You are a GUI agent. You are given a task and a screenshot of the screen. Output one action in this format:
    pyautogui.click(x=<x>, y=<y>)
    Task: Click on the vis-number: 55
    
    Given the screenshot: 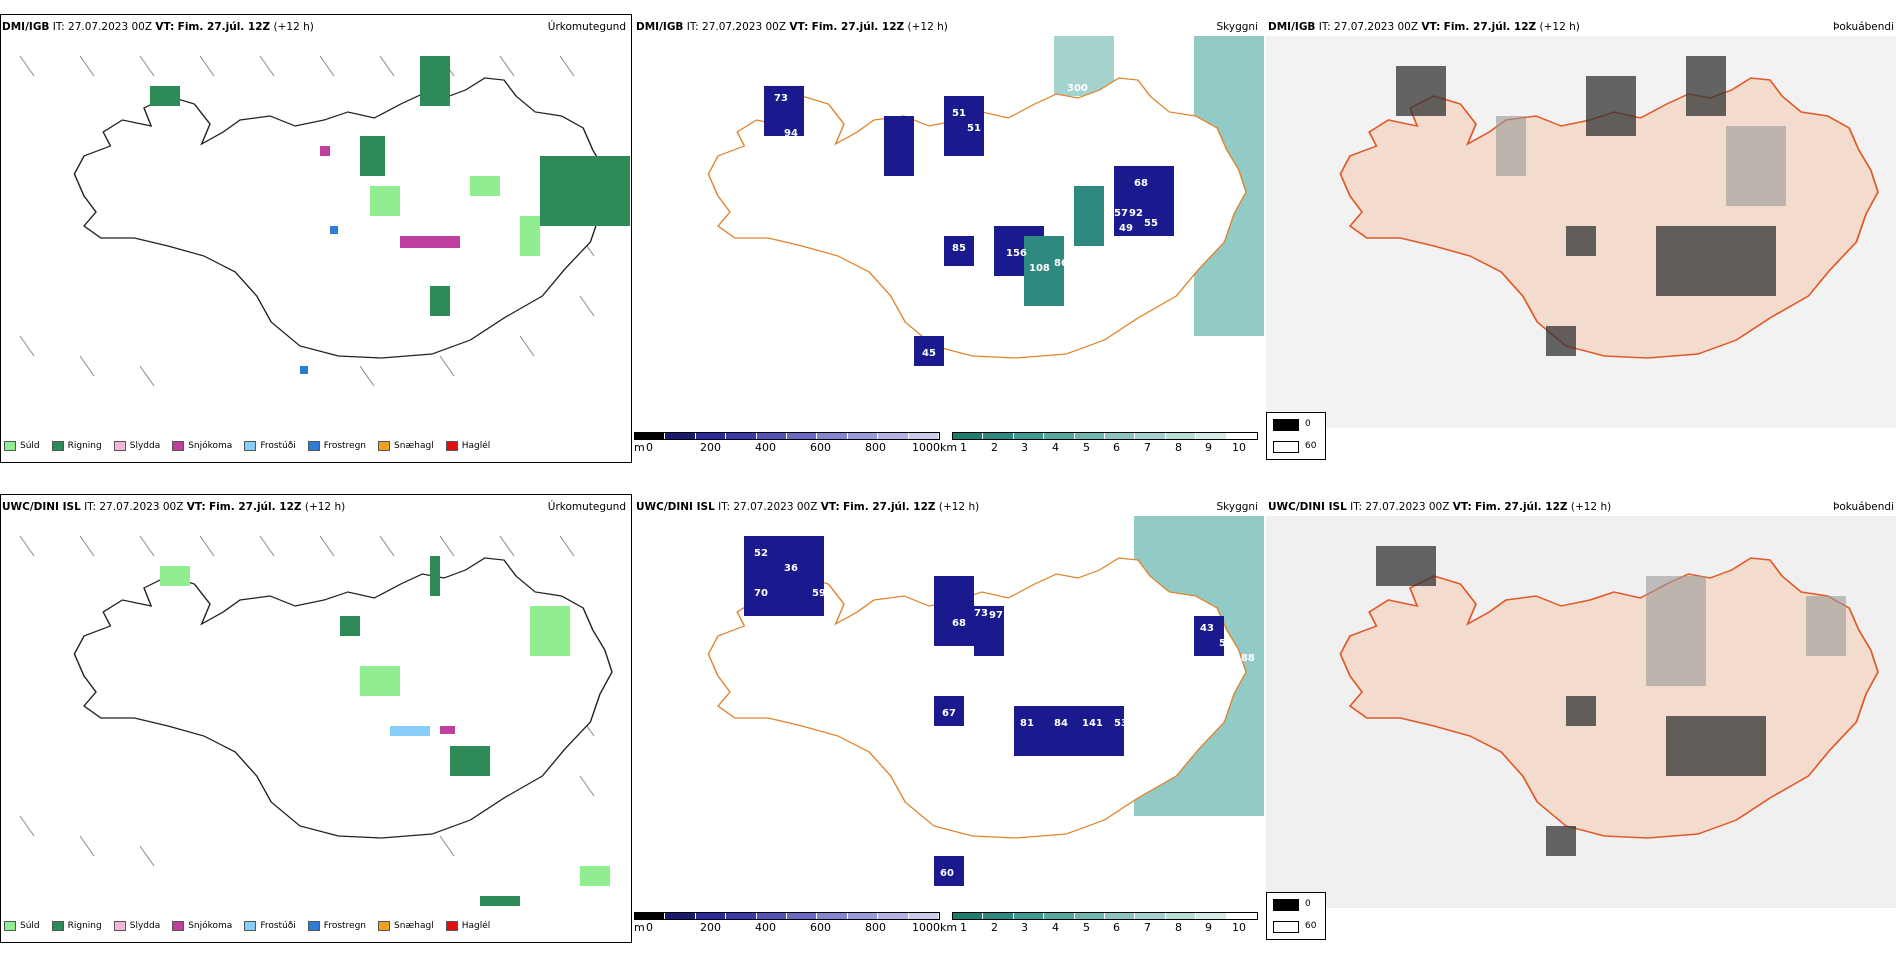 What is the action you would take?
    pyautogui.click(x=1151, y=223)
    